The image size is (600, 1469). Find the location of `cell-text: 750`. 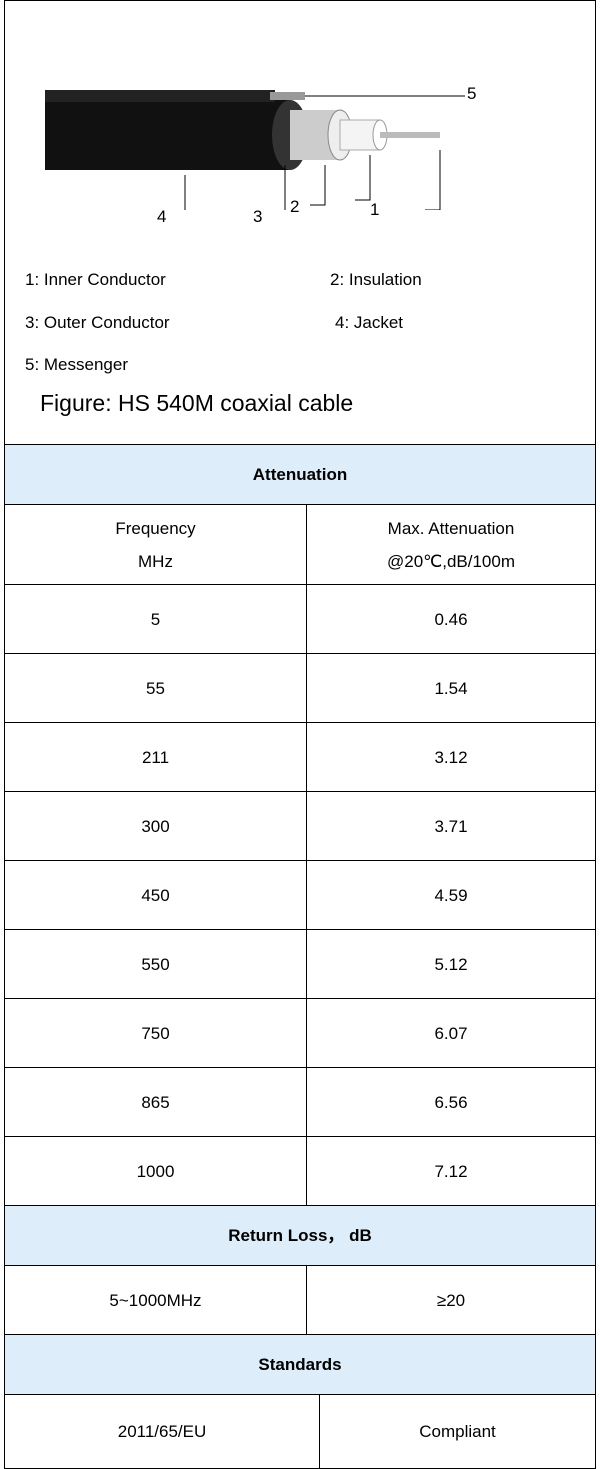

cell-text: 750 is located at coordinates (155, 1033).